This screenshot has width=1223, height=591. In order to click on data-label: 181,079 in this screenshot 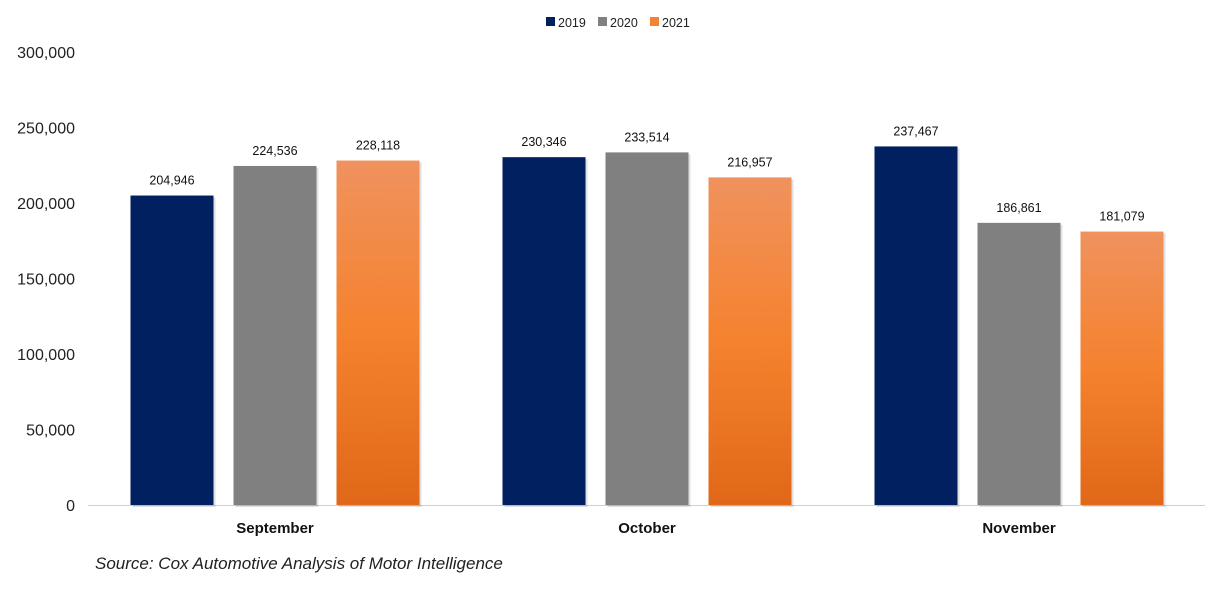, I will do `click(1121, 217)`.